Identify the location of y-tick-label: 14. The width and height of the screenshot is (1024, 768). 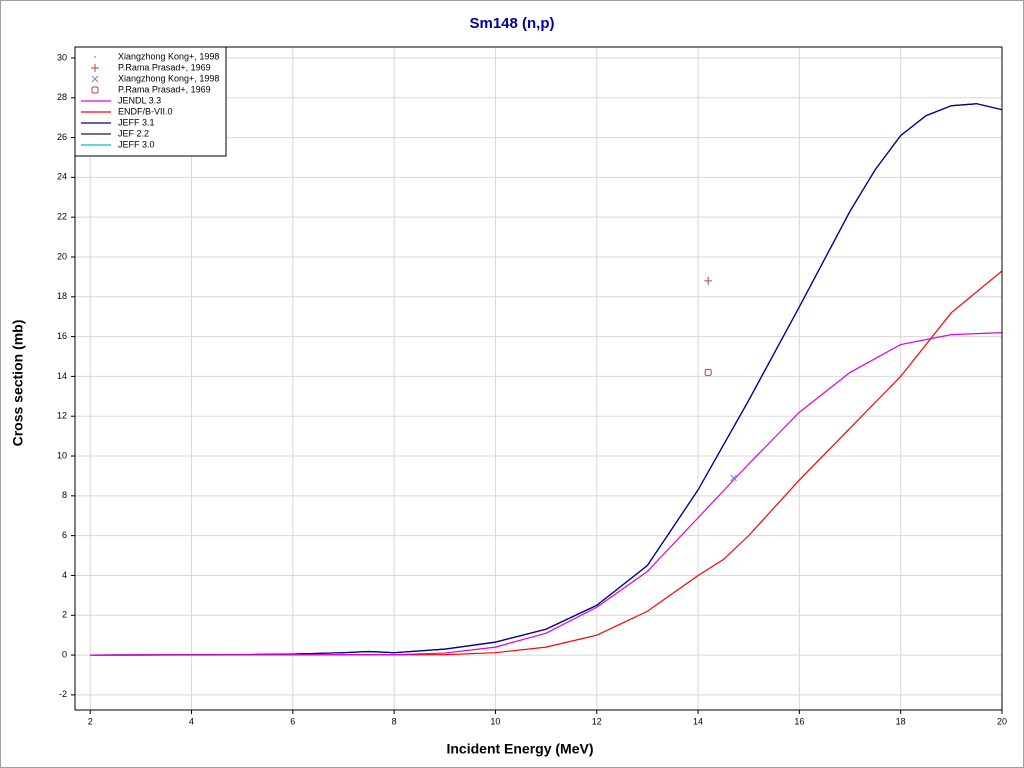
(62, 376).